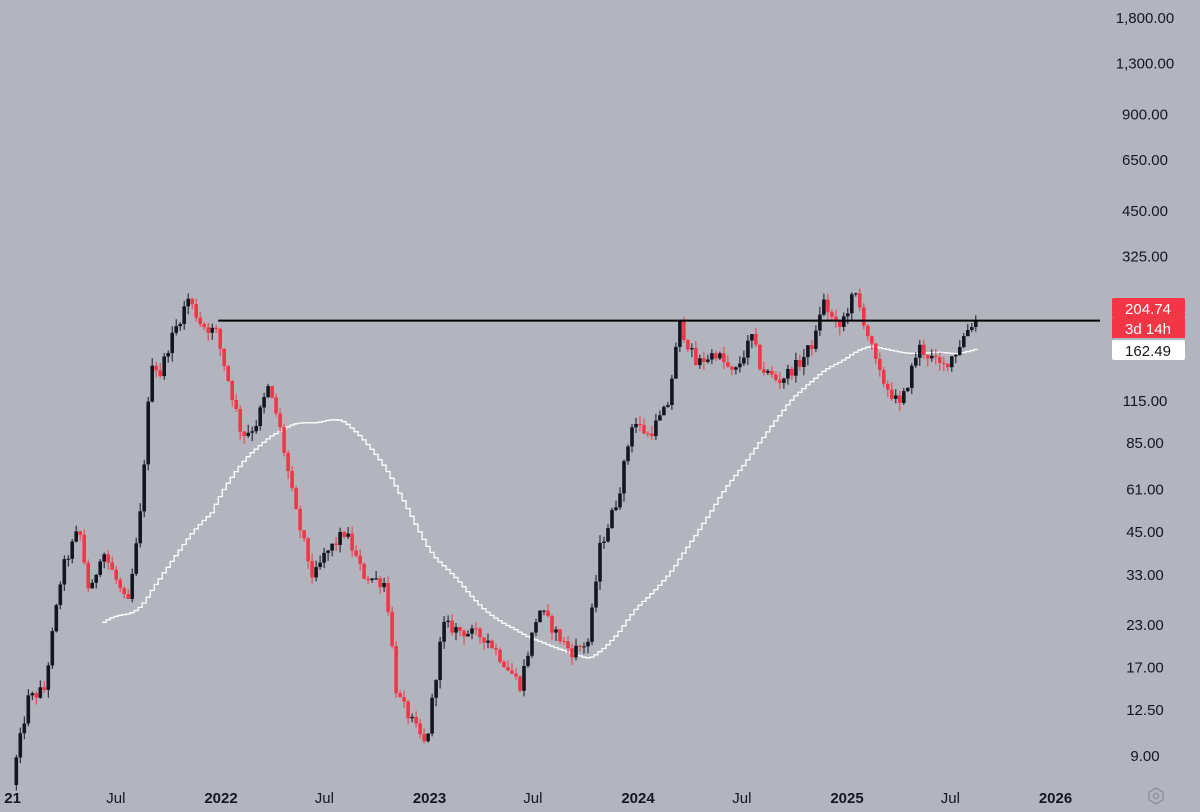 The height and width of the screenshot is (812, 1200). What do you see at coordinates (1145, 625) in the screenshot?
I see `y-tick-label: 23.00` at bounding box center [1145, 625].